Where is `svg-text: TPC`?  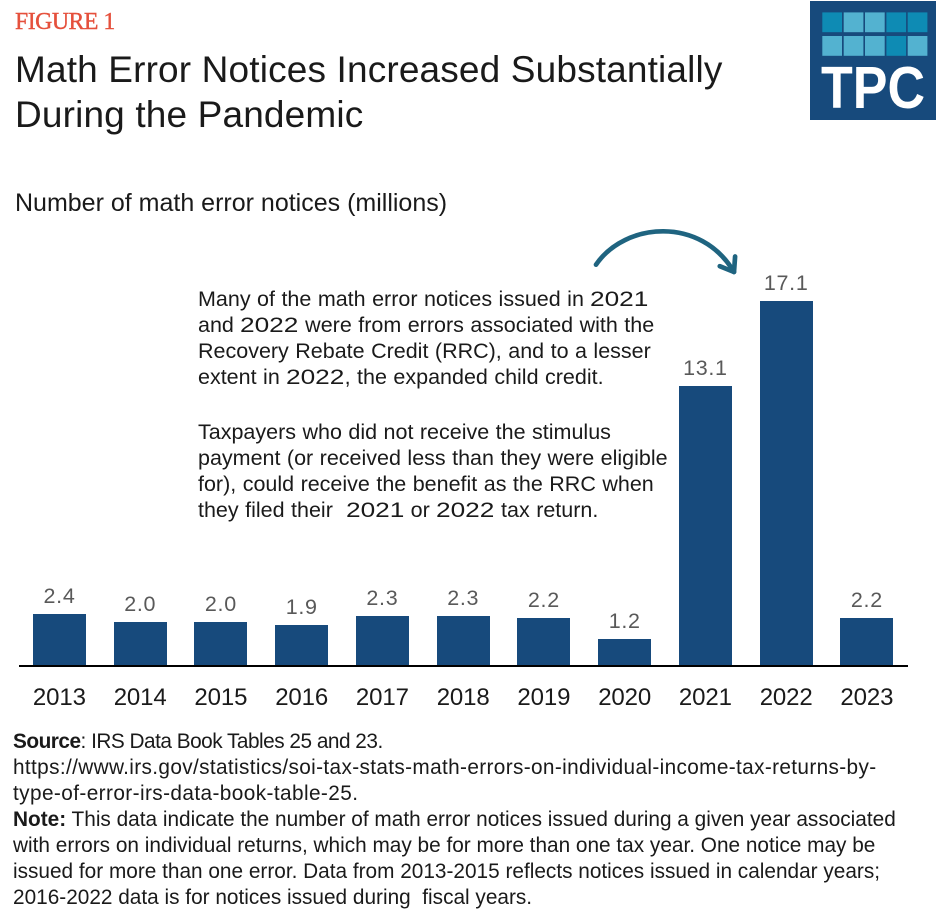
svg-text: TPC is located at coordinates (873, 87).